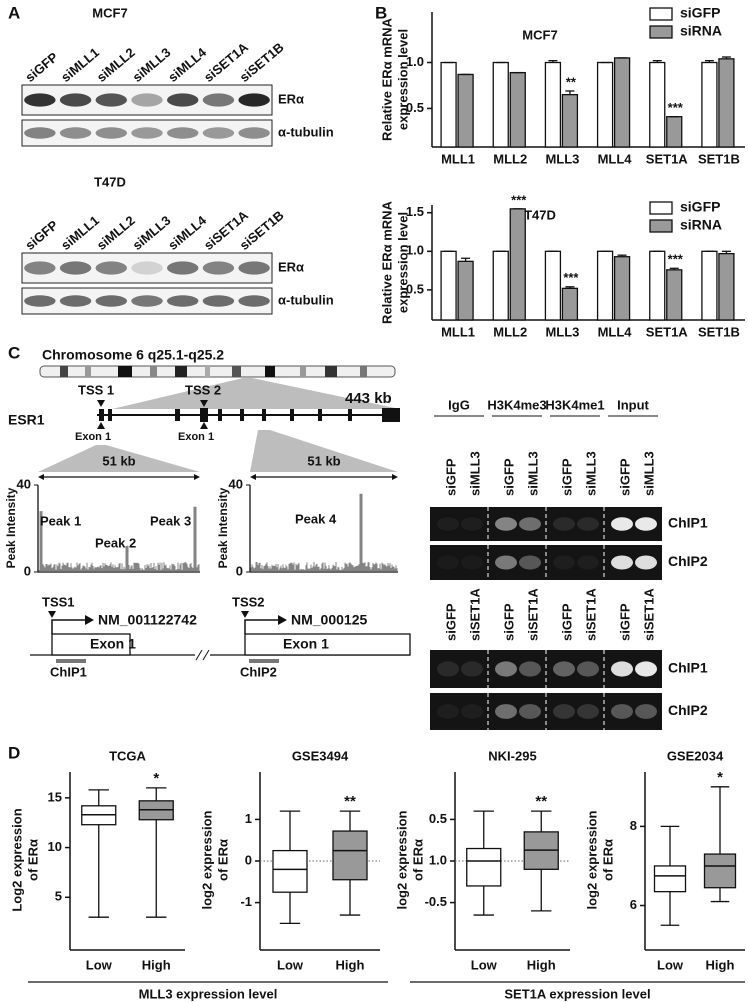 The image size is (748, 1002). Describe the element at coordinates (14, 12) in the screenshot. I see `panel-label: A` at that location.